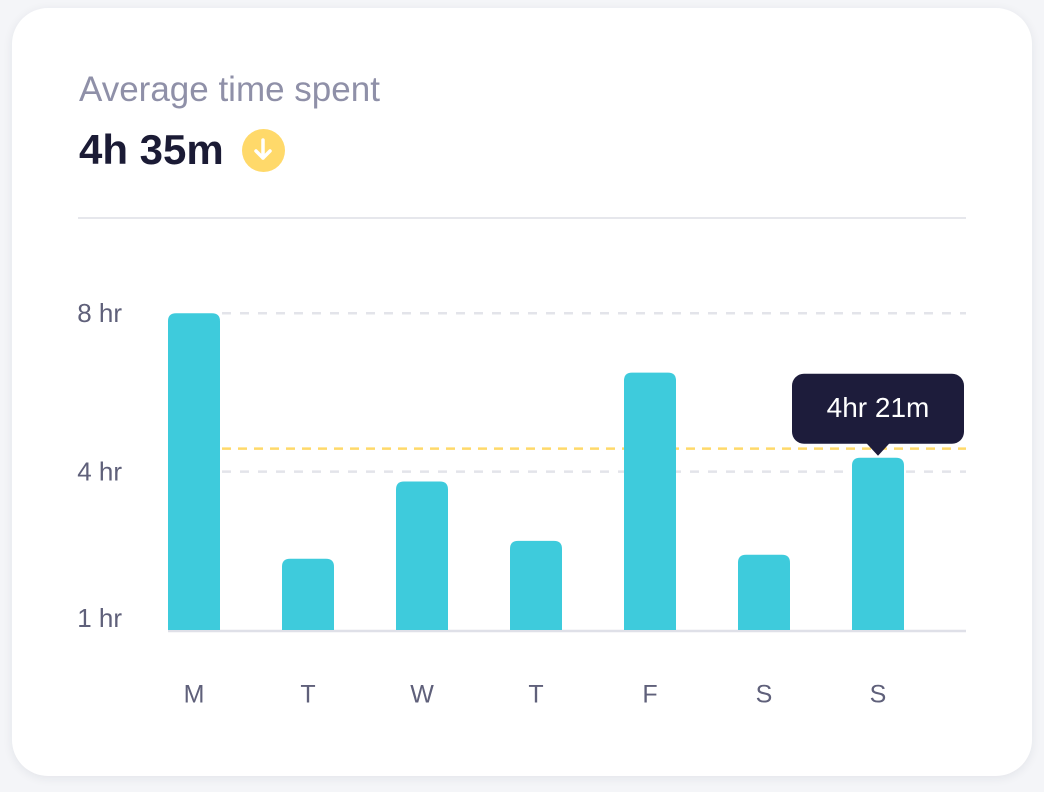 Image resolution: width=1044 pixels, height=792 pixels. Describe the element at coordinates (194, 695) in the screenshot. I see `x-tick-label: M` at that location.